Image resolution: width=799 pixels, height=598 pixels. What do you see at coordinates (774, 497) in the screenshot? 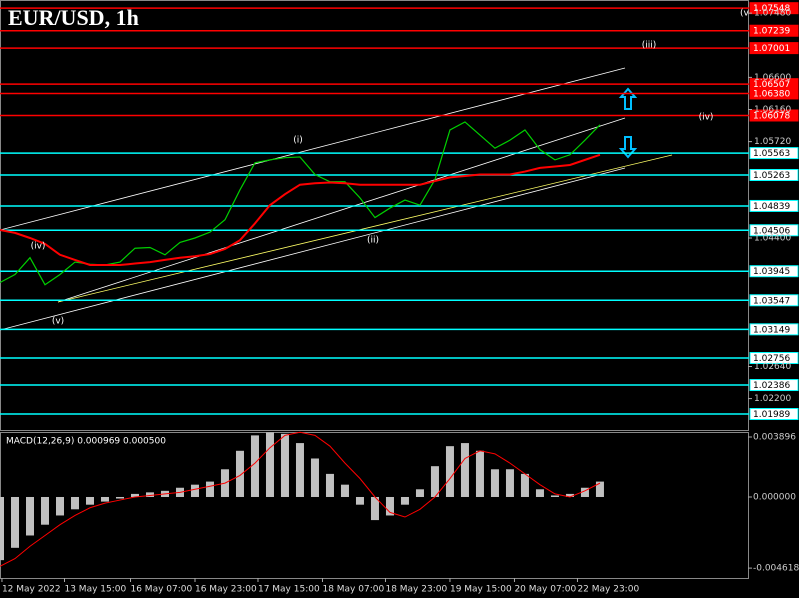
I see `macd-y-tick-label: 0.000000` at bounding box center [774, 497].